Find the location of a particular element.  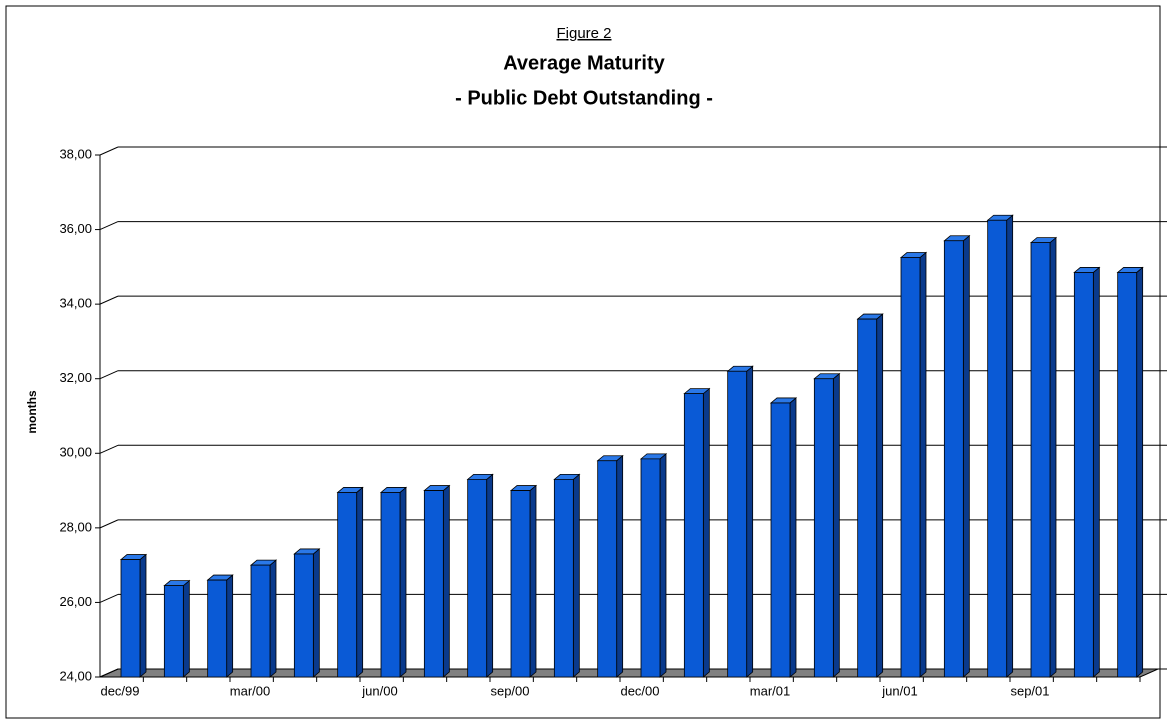

y-tick-label: 28,00 is located at coordinates (75, 526).